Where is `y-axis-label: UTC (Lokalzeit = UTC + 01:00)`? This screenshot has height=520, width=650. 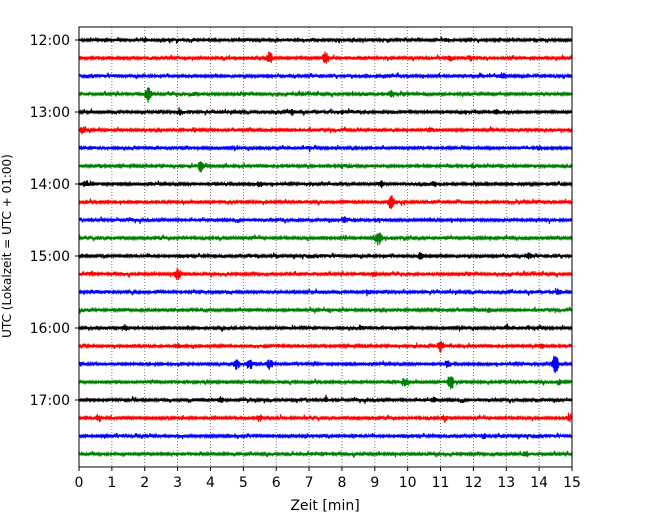 y-axis-label: UTC (Lokalzeit = UTC + 01:00) is located at coordinates (7, 246).